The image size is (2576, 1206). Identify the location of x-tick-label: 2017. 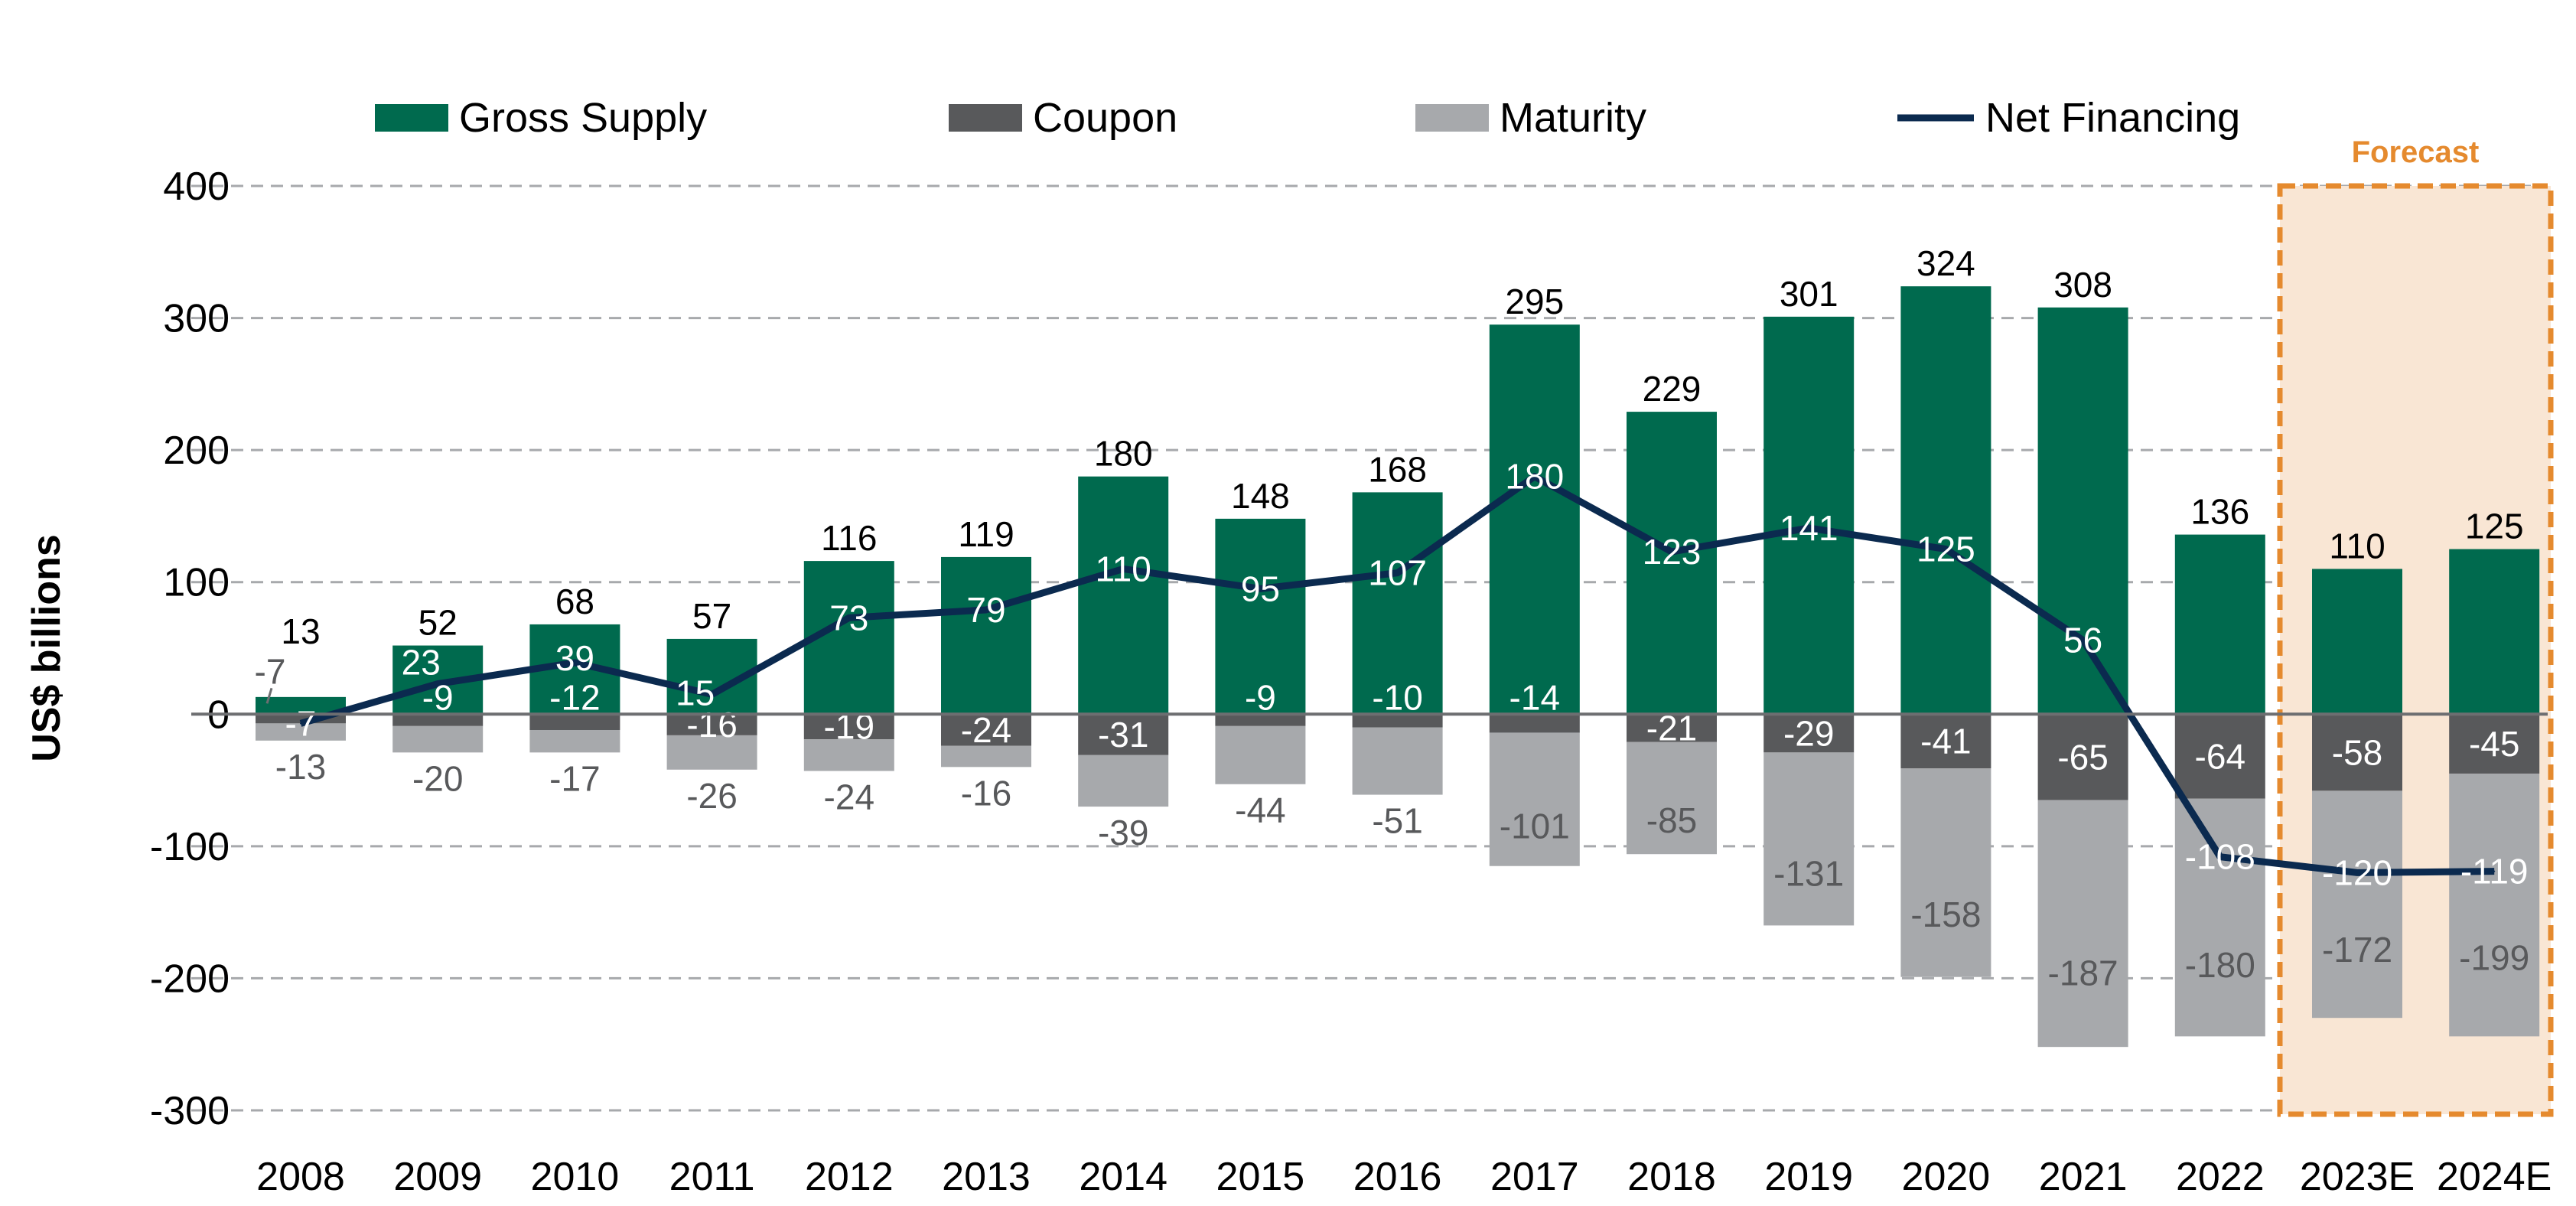
(1535, 1177).